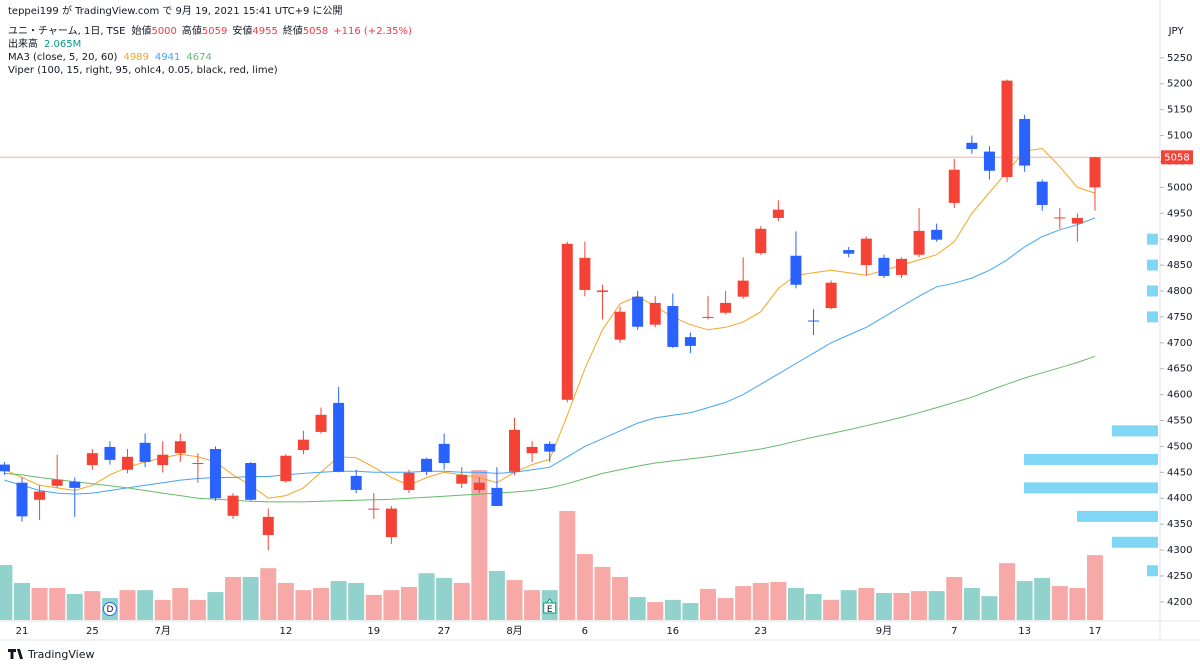 The width and height of the screenshot is (1200, 667). I want to click on ma-line: MA3 (close, 5, 20, 60) 4989 4941 4674, so click(110, 57).